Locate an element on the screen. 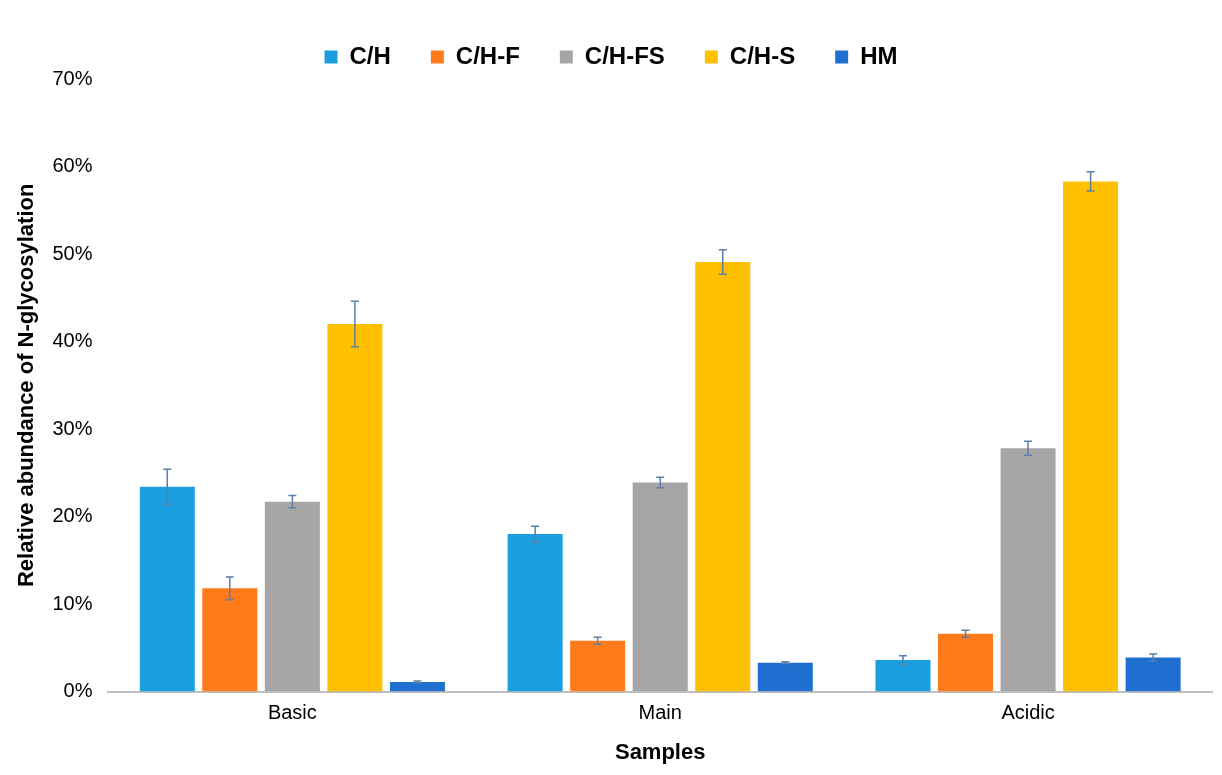 The width and height of the screenshot is (1222, 775). legend-label: HM is located at coordinates (879, 55).